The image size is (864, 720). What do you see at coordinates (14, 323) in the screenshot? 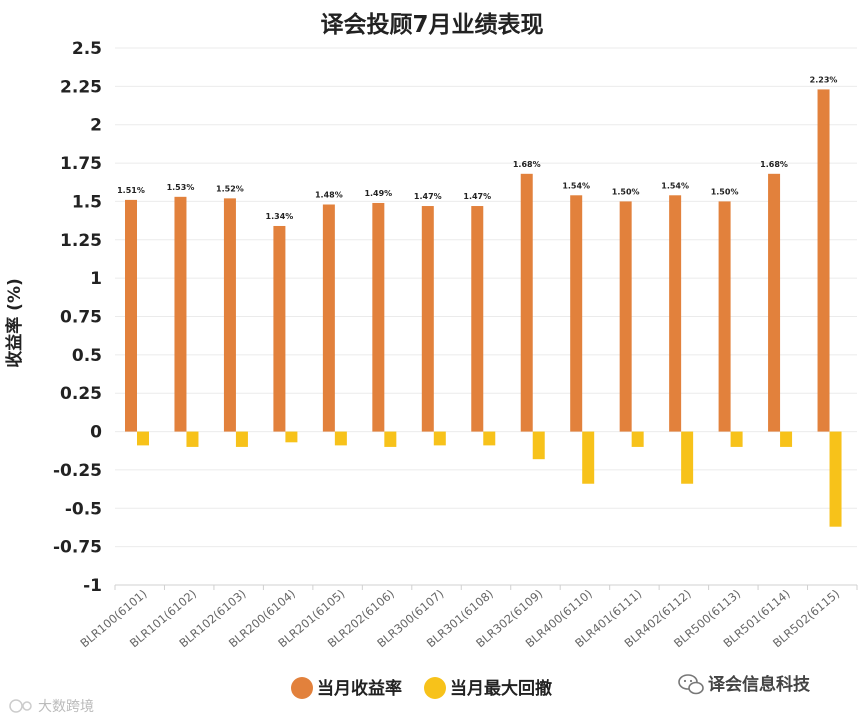
I see `y-axis-label: 收益率 (%)` at bounding box center [14, 323].